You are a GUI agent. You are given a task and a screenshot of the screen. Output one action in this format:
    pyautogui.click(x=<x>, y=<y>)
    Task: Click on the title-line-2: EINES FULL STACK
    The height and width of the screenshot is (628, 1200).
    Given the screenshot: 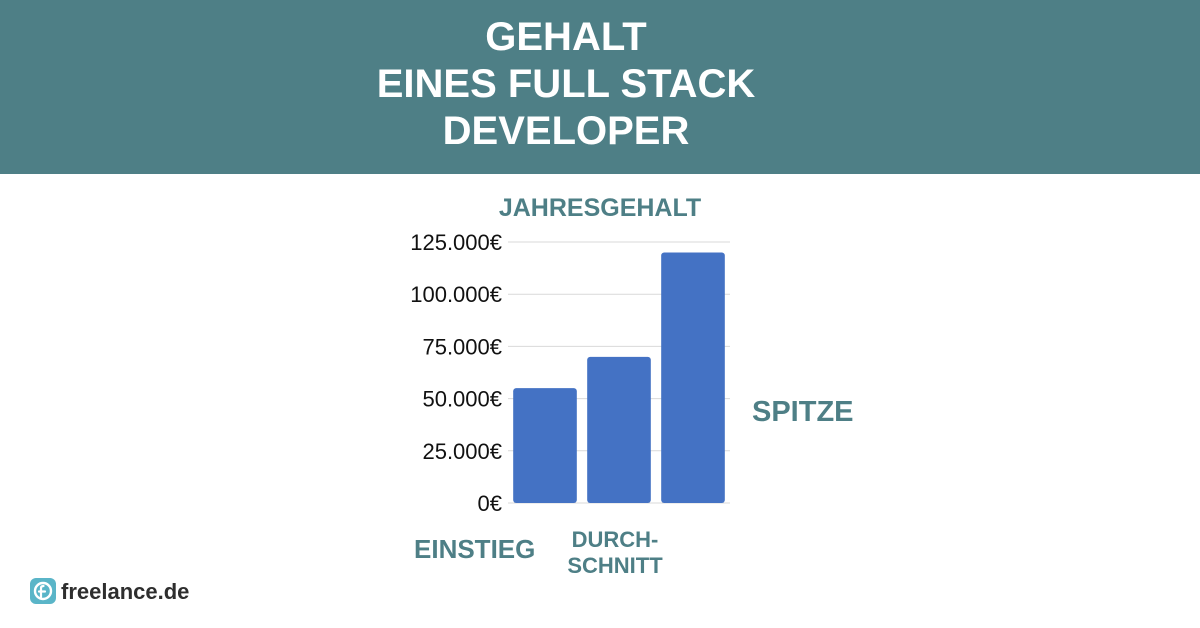 What is the action you would take?
    pyautogui.click(x=566, y=84)
    